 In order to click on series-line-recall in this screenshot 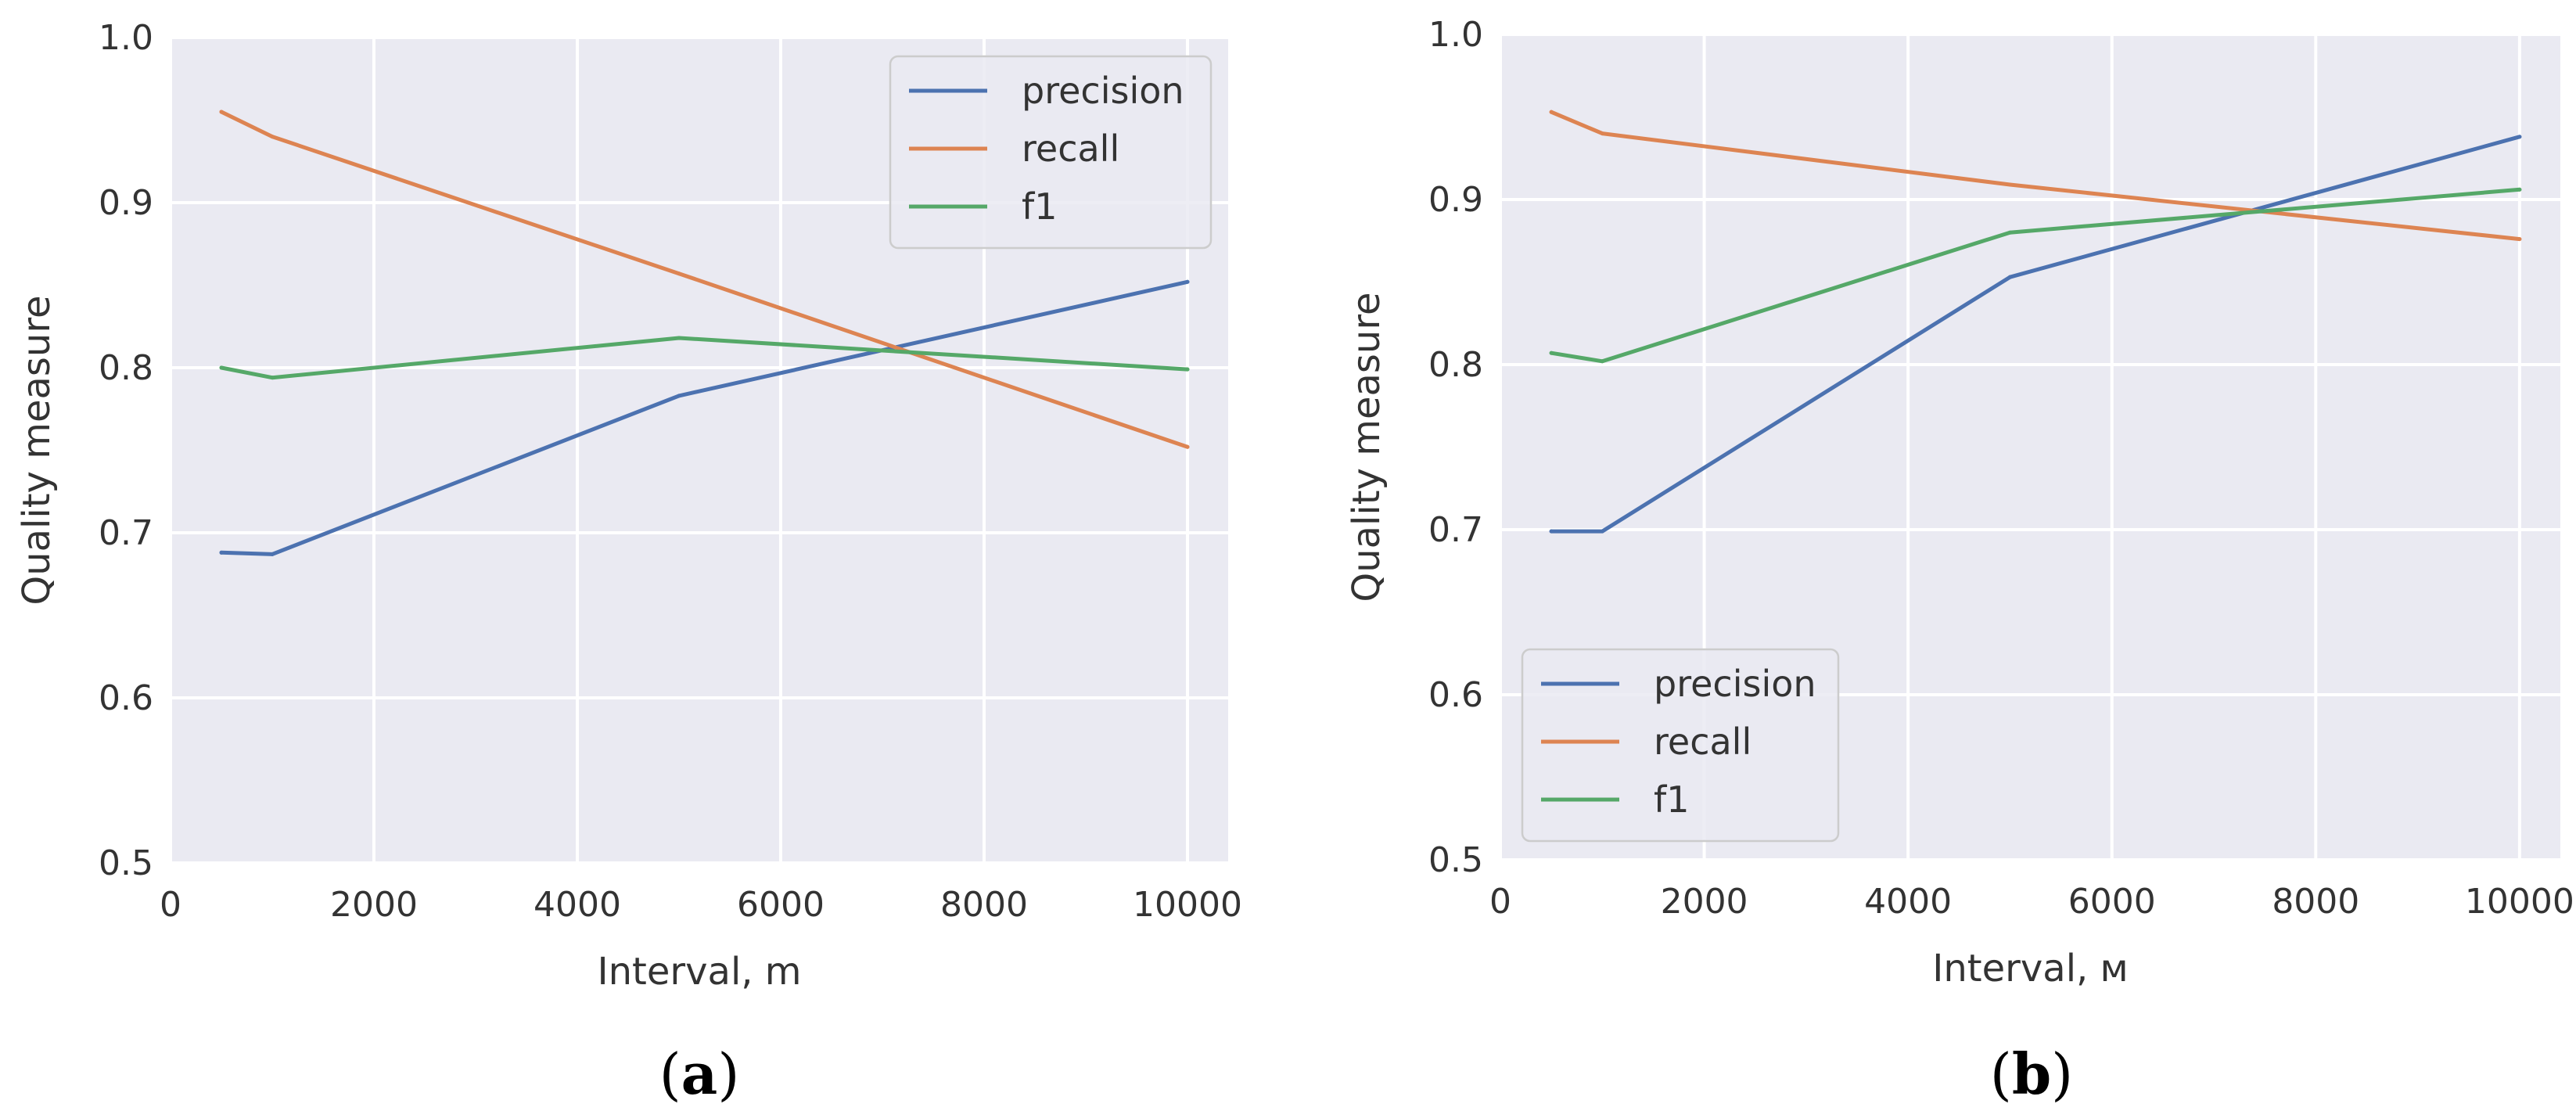, I will do `click(704, 279)`.